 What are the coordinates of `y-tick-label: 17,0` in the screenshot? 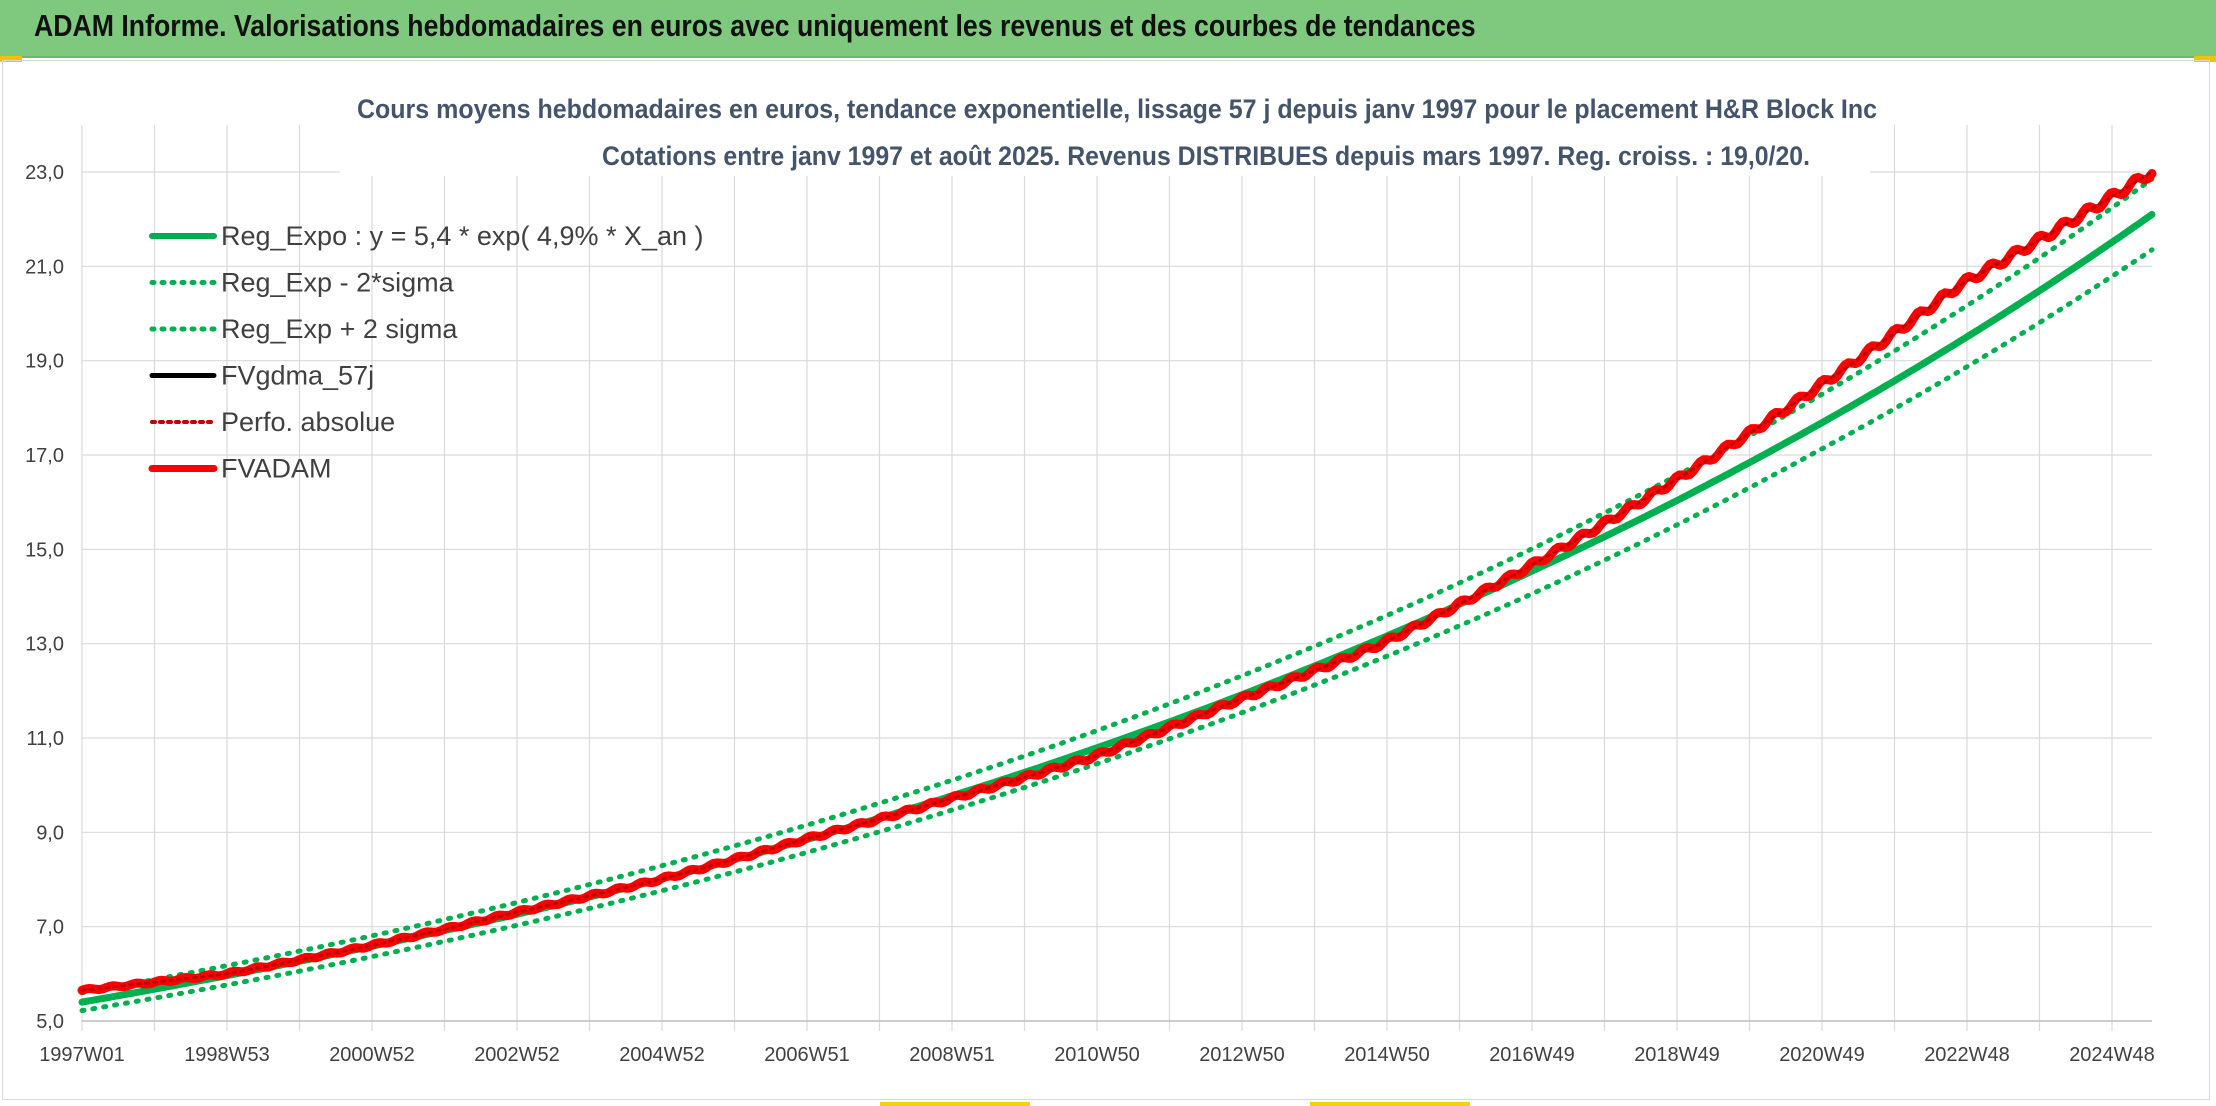 It's located at (44, 456).